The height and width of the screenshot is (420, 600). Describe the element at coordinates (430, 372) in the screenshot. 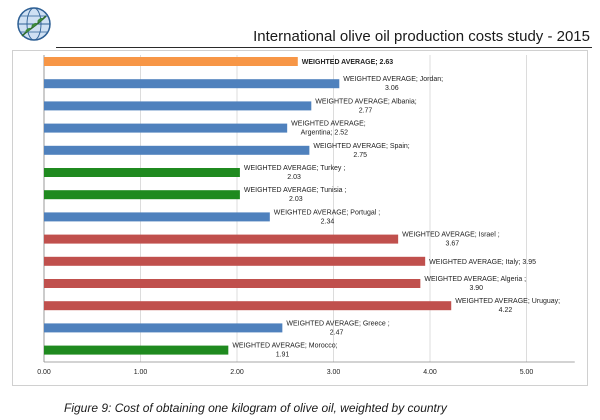

I see `x-tick-label: 4.00` at that location.